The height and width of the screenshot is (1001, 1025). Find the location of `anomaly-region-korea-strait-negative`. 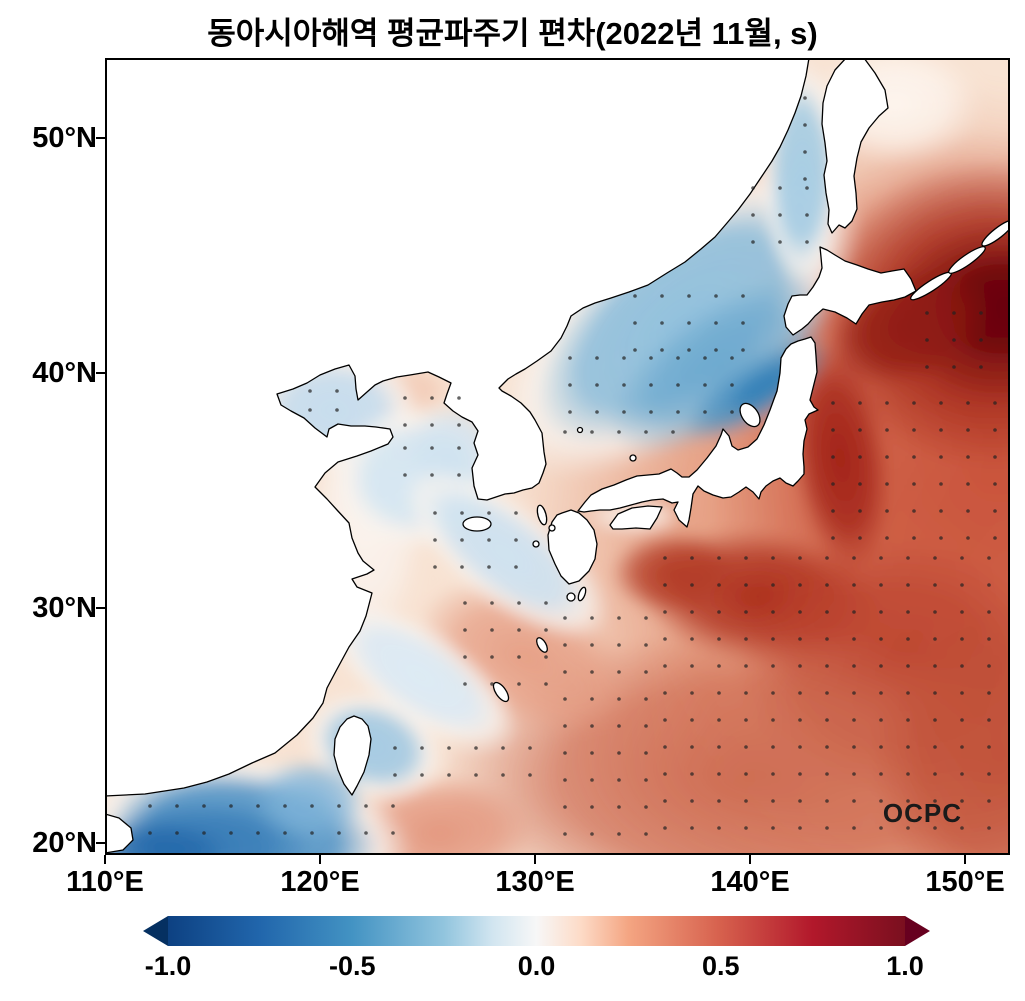

anomaly-region-korea-strait-negative is located at coordinates (505, 553).